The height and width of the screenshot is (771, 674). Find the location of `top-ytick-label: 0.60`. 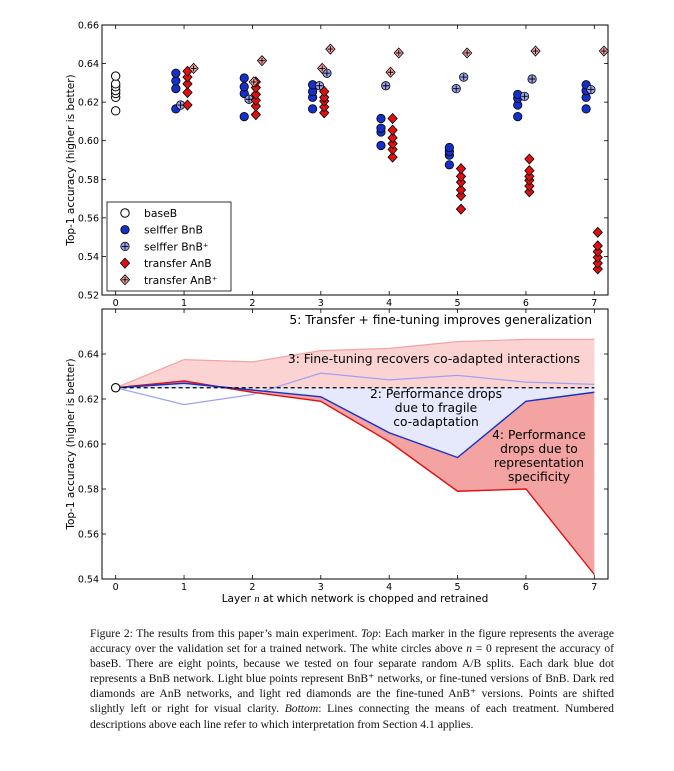

top-ytick-label: 0.60 is located at coordinates (88, 141).